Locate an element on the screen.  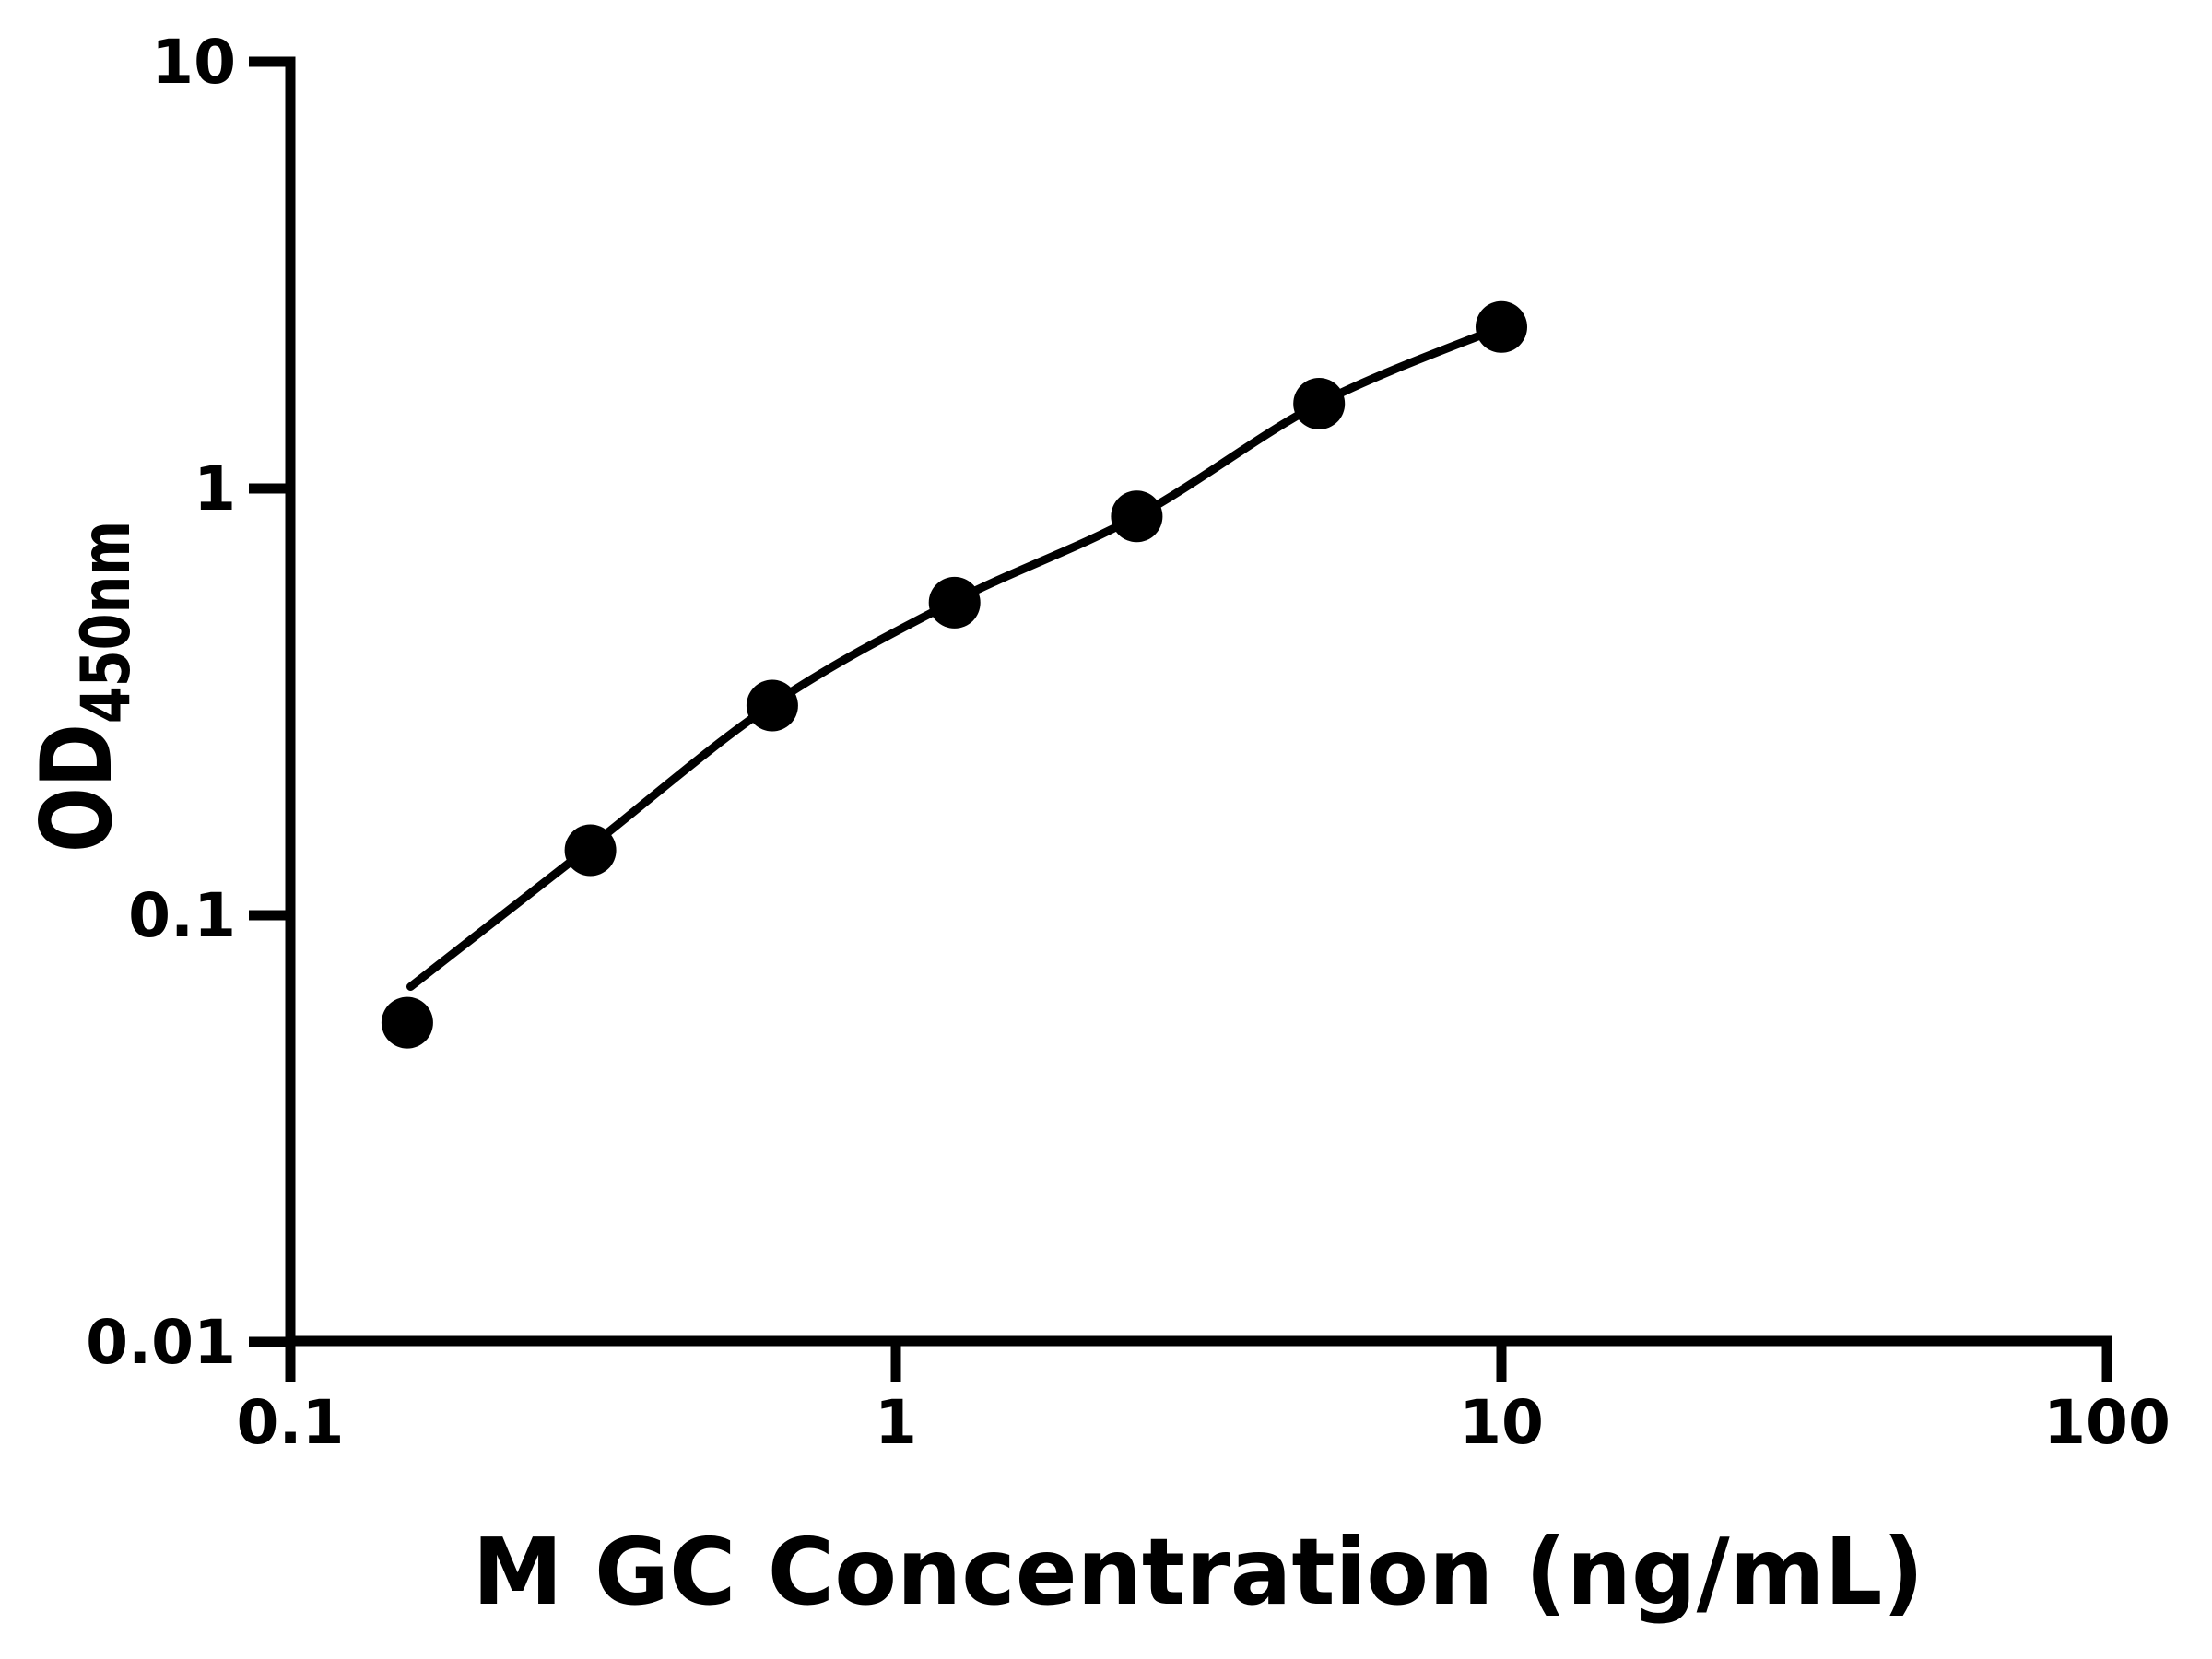
x-axis-title: M GC Concentration (ng/mL) is located at coordinates (1198, 1572).